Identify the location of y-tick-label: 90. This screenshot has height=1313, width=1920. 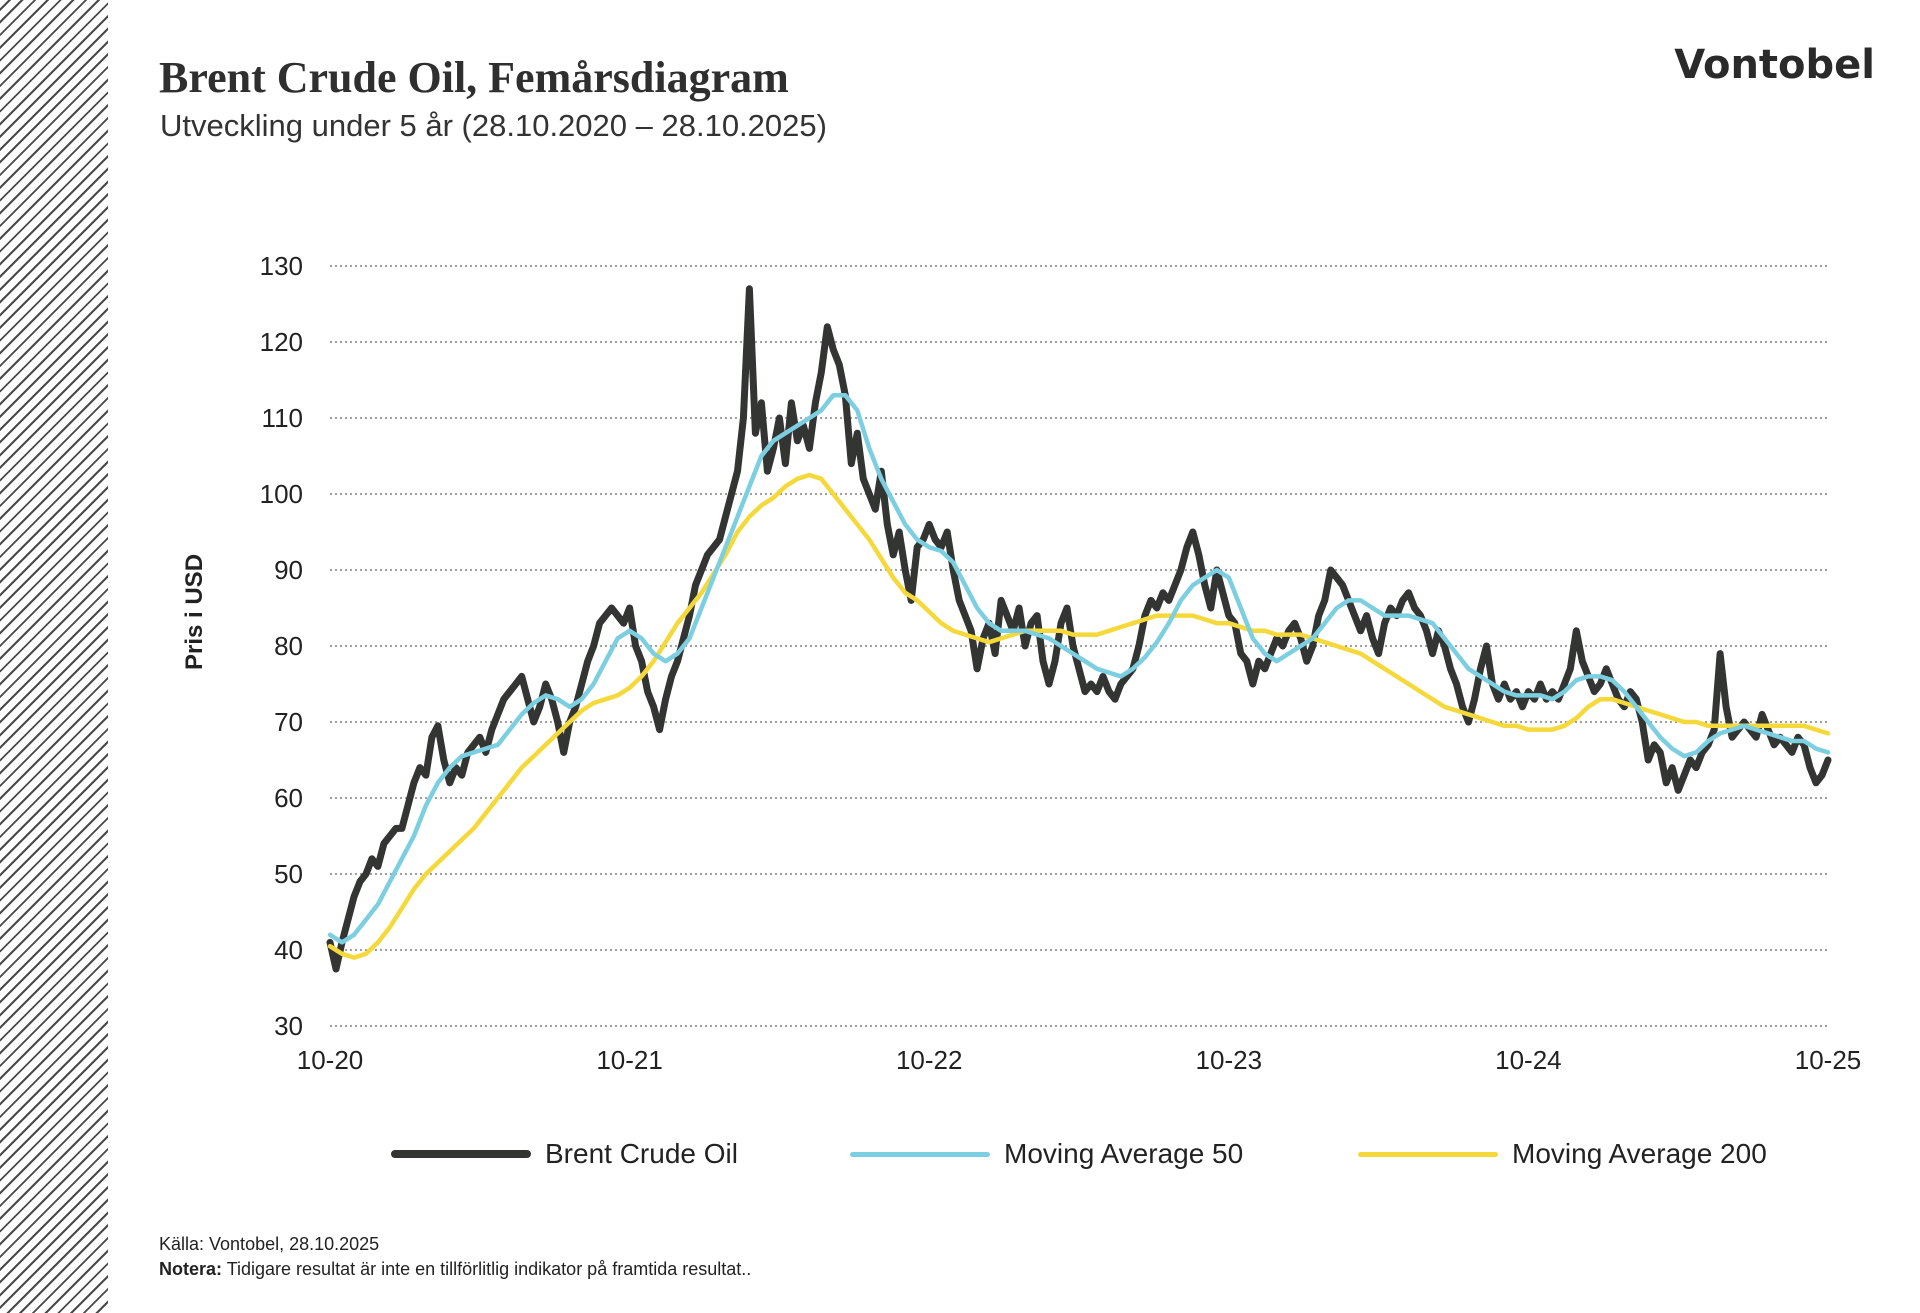
(288, 570).